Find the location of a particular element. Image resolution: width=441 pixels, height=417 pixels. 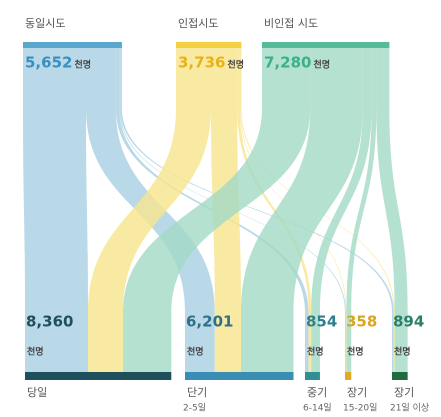

source-value: 7,280 is located at coordinates (287, 63).